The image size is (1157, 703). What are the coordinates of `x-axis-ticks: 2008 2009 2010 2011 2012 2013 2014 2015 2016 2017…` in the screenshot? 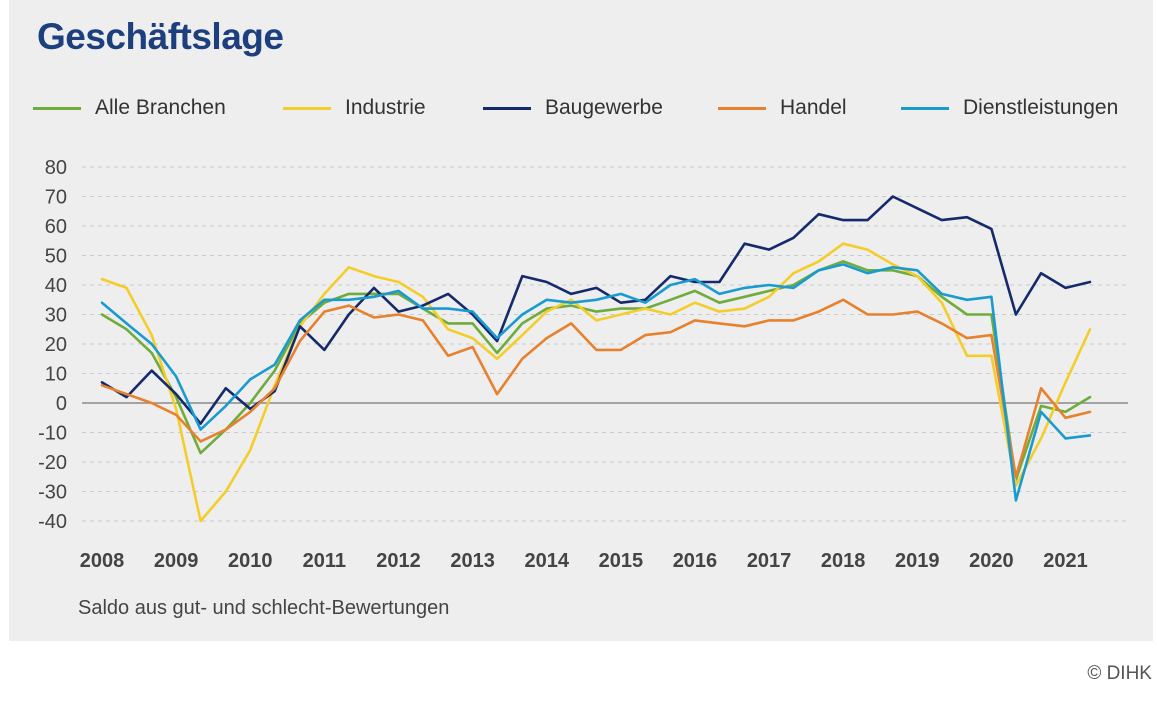 It's located at (584, 561).